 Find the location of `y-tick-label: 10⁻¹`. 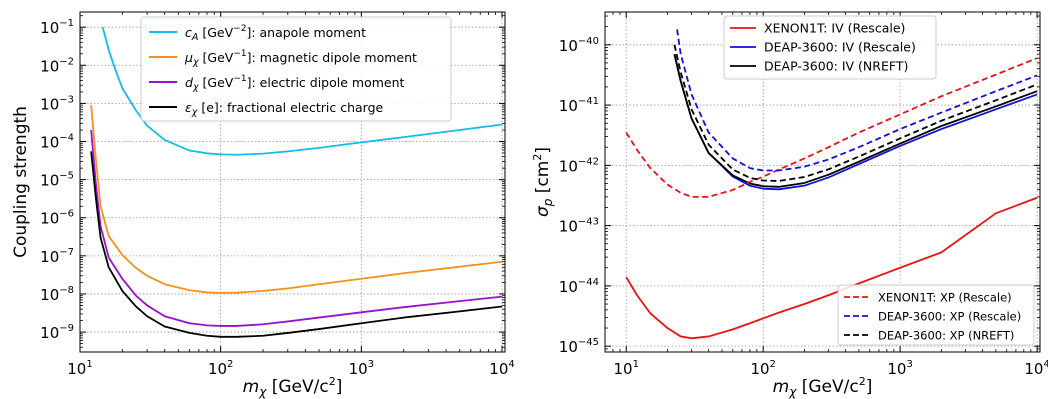

y-tick-label: 10⁻¹ is located at coordinates (57, 27).